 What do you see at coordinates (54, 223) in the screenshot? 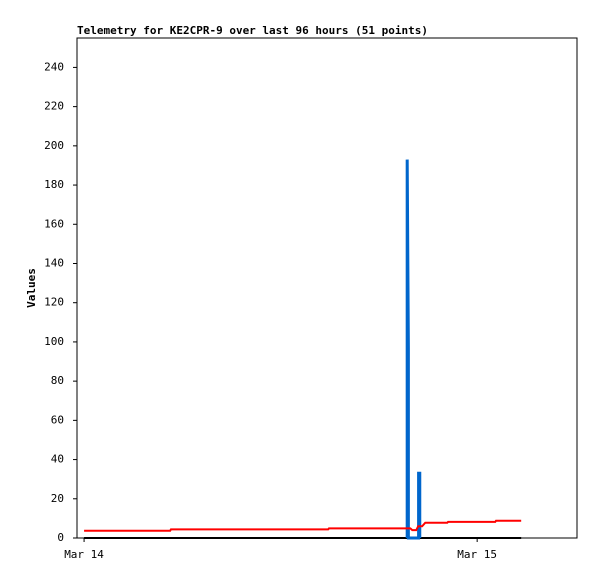
I see `y-tick-label: 160` at bounding box center [54, 223].